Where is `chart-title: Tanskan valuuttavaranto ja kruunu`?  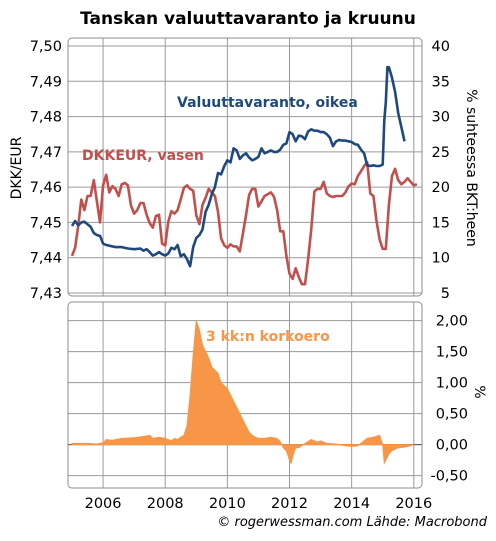
chart-title: Tanskan valuuttavaranto ja kruunu is located at coordinates (248, 19).